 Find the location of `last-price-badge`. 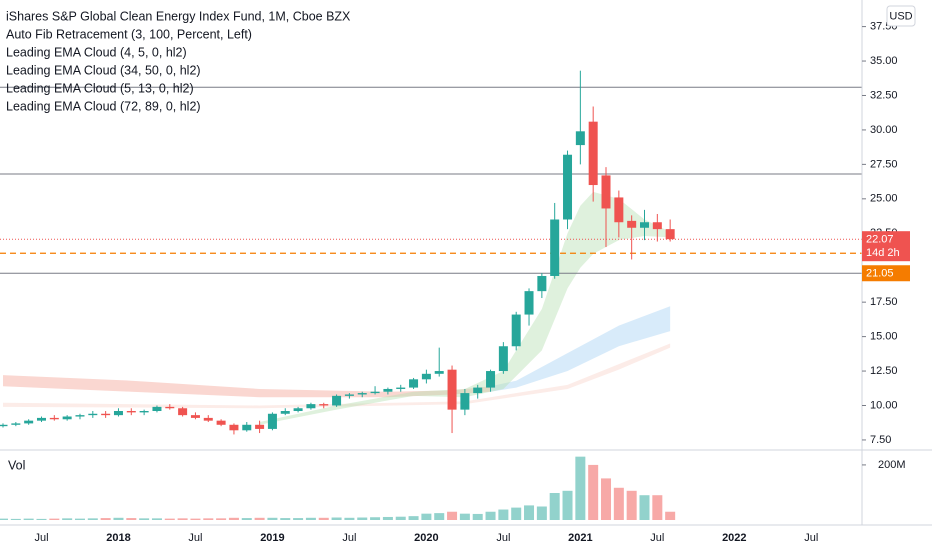

last-price-badge is located at coordinates (886, 246).